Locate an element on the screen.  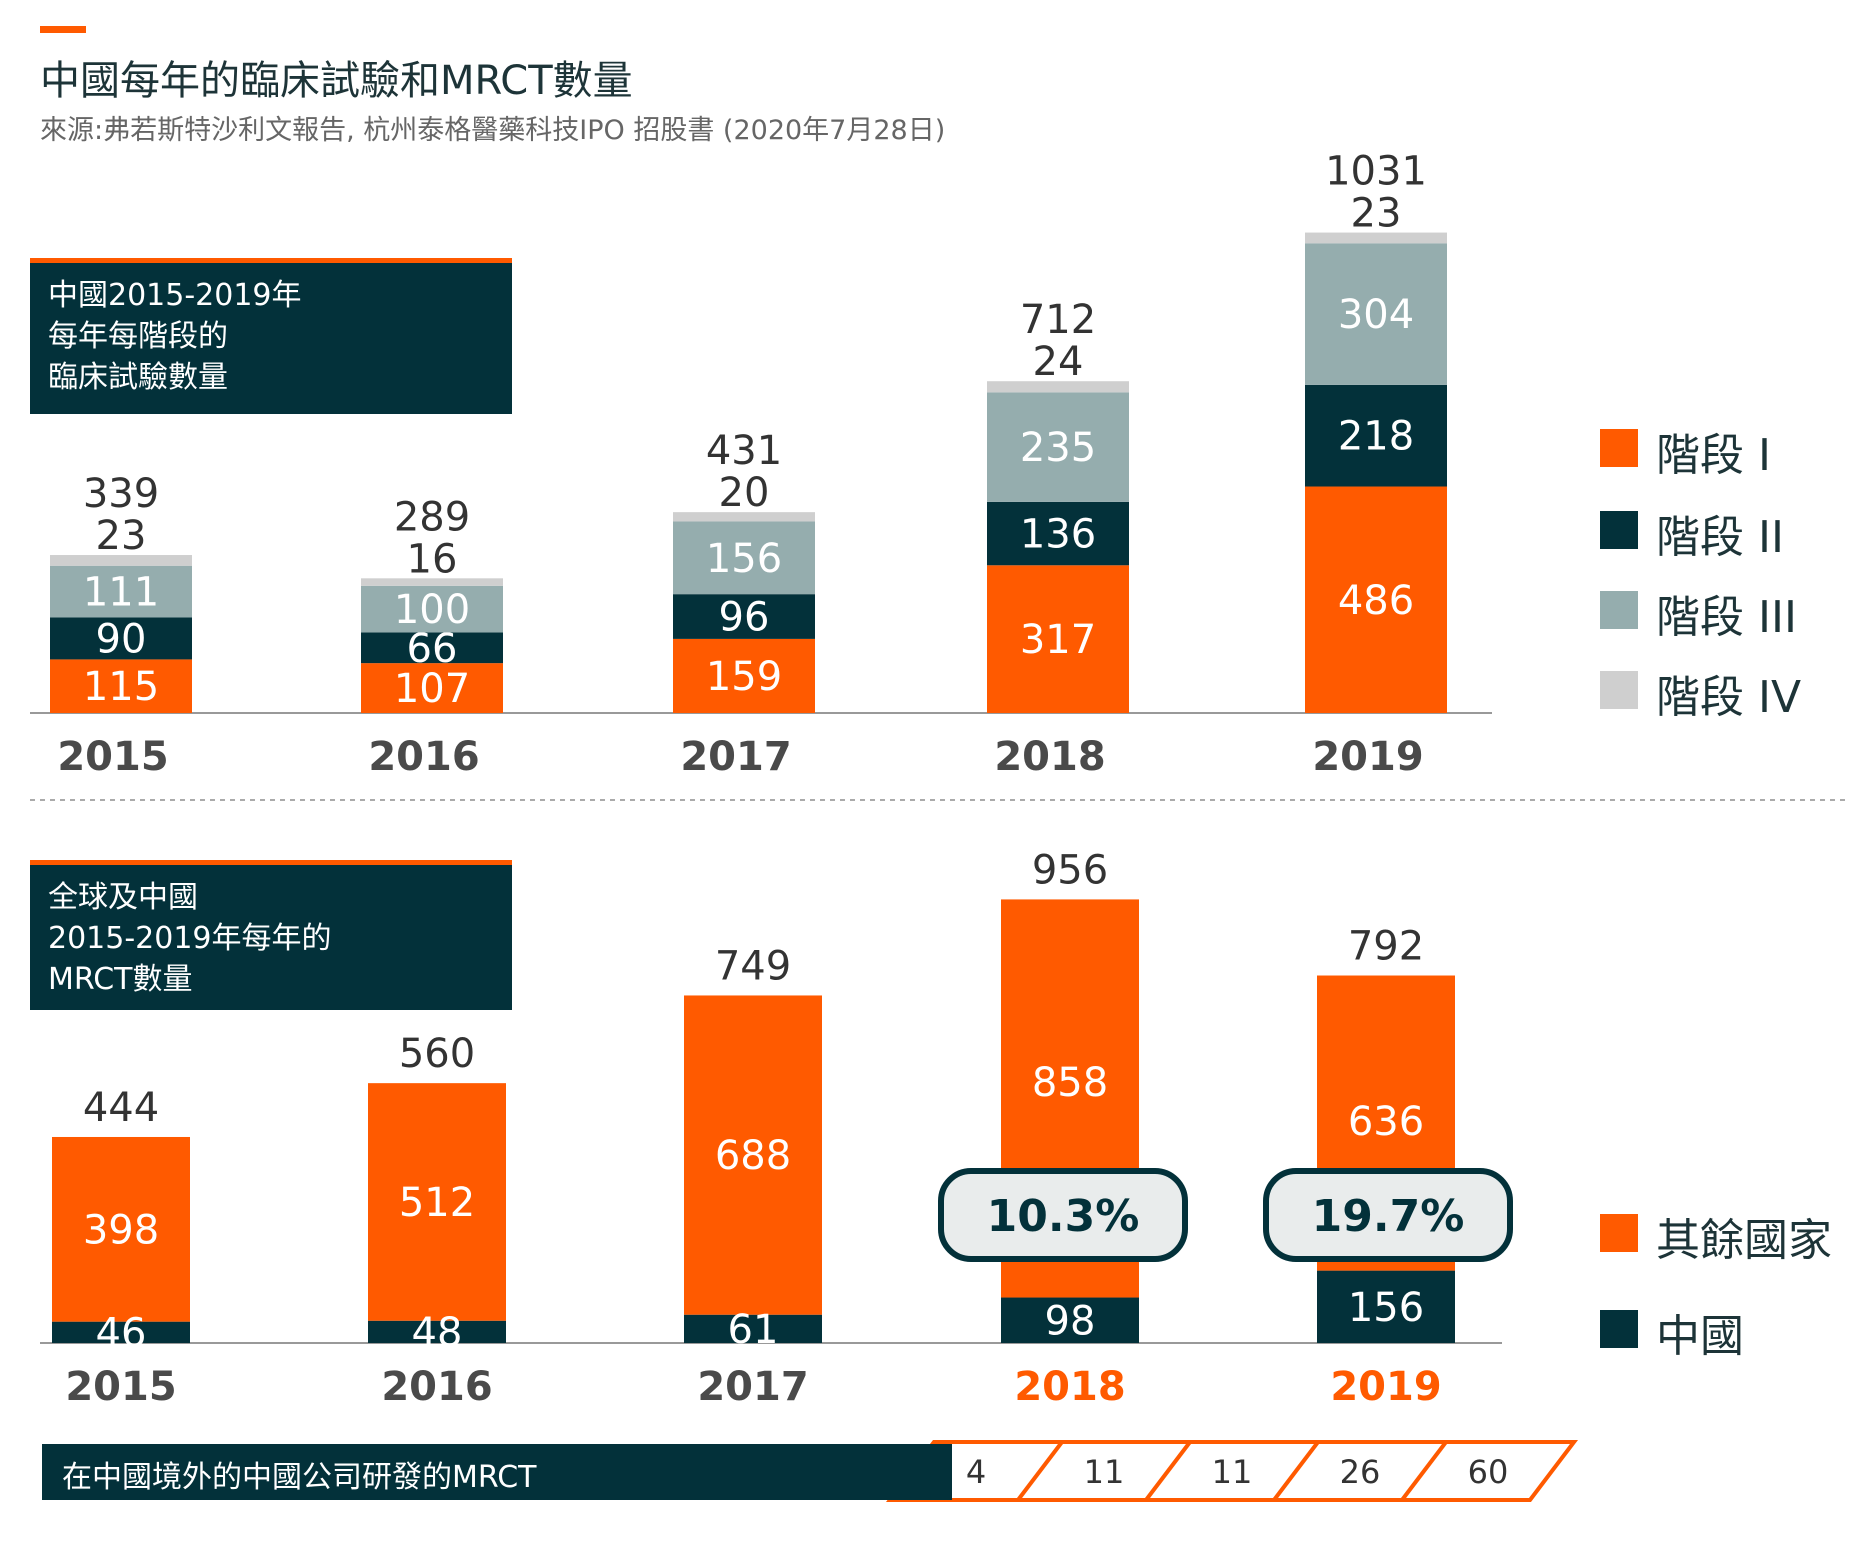
x-tick-label-2017: 2017 is located at coordinates (735, 757).